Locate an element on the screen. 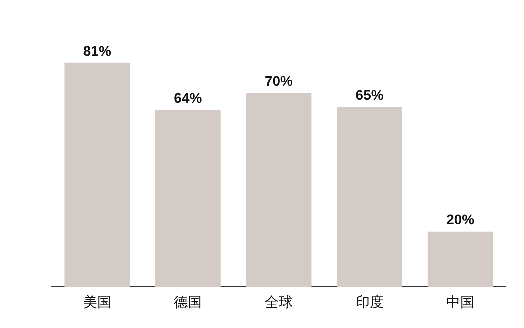  data-label: 65% is located at coordinates (370, 95).